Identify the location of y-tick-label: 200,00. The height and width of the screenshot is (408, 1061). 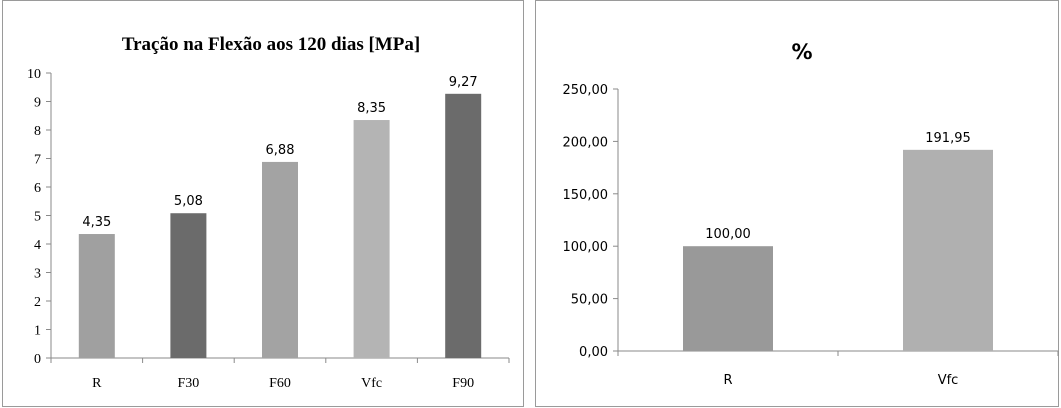
(586, 142).